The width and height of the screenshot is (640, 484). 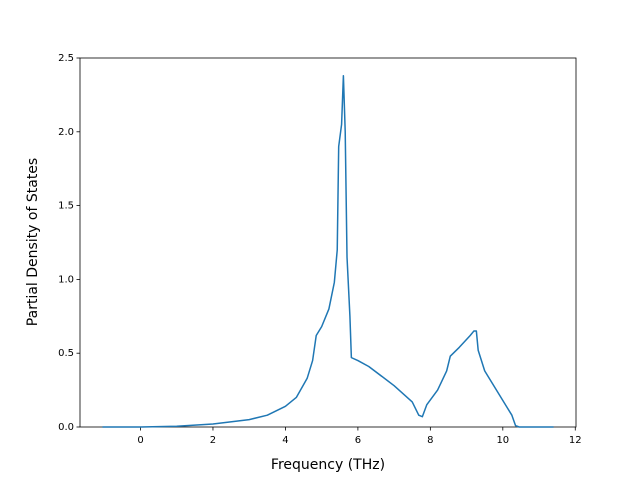 I want to click on x-tick-label: 10, so click(x=502, y=440).